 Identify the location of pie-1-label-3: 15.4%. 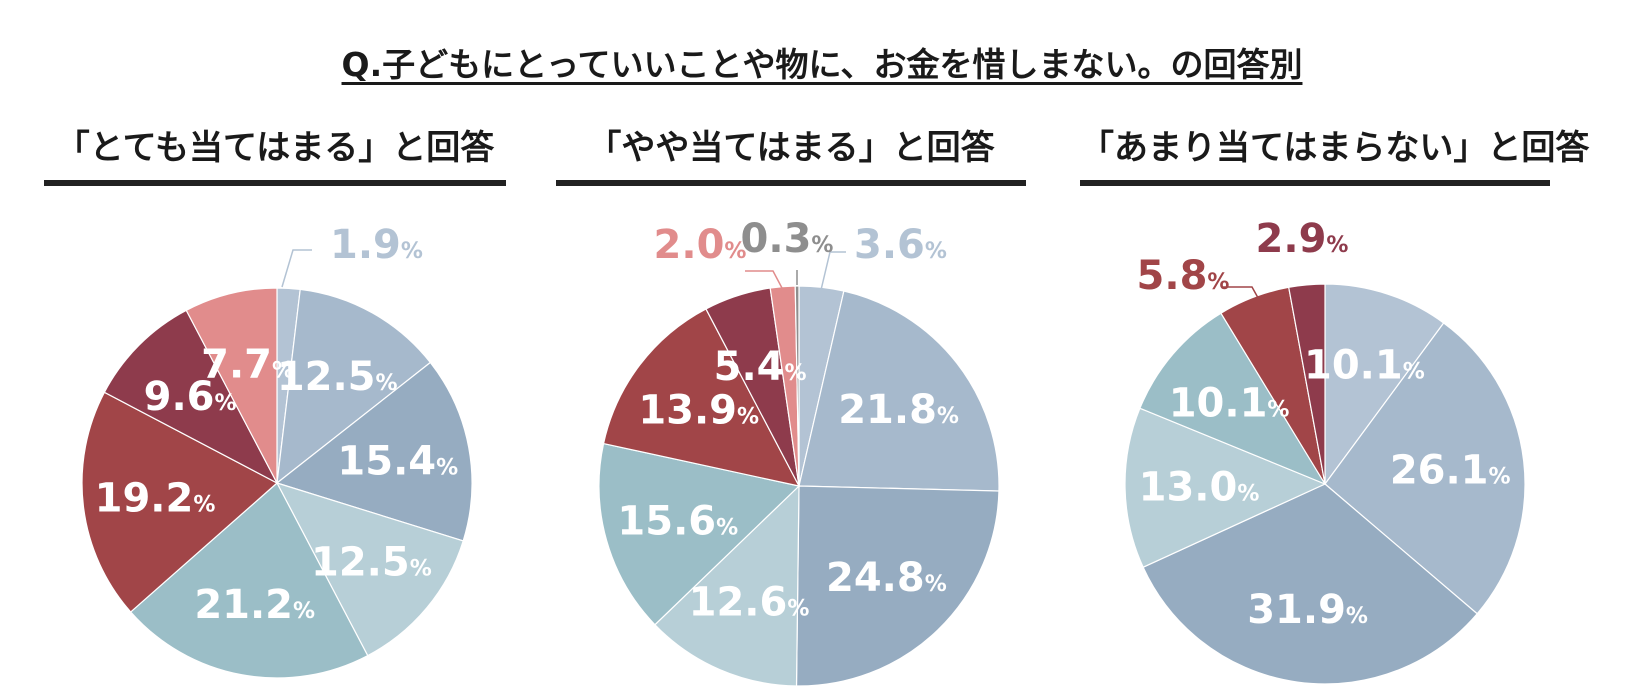
(397, 462).